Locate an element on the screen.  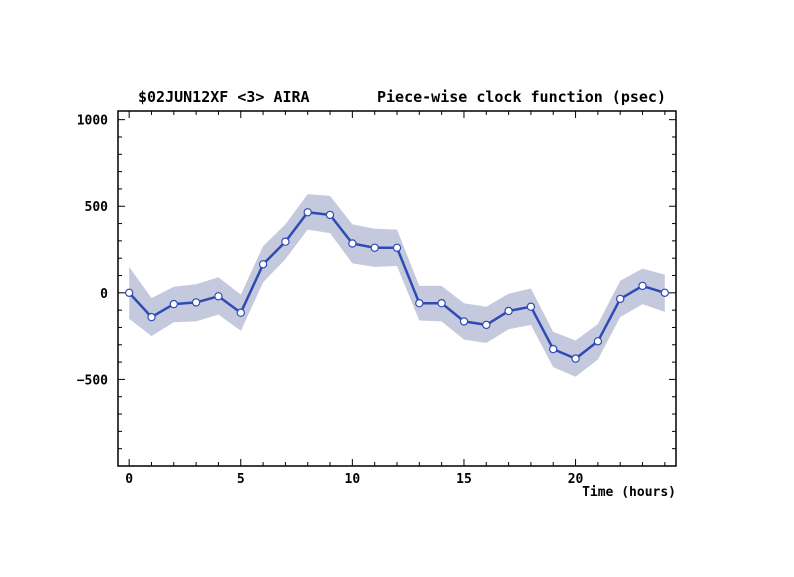
x-tick-label-5: 5 is located at coordinates (241, 479).